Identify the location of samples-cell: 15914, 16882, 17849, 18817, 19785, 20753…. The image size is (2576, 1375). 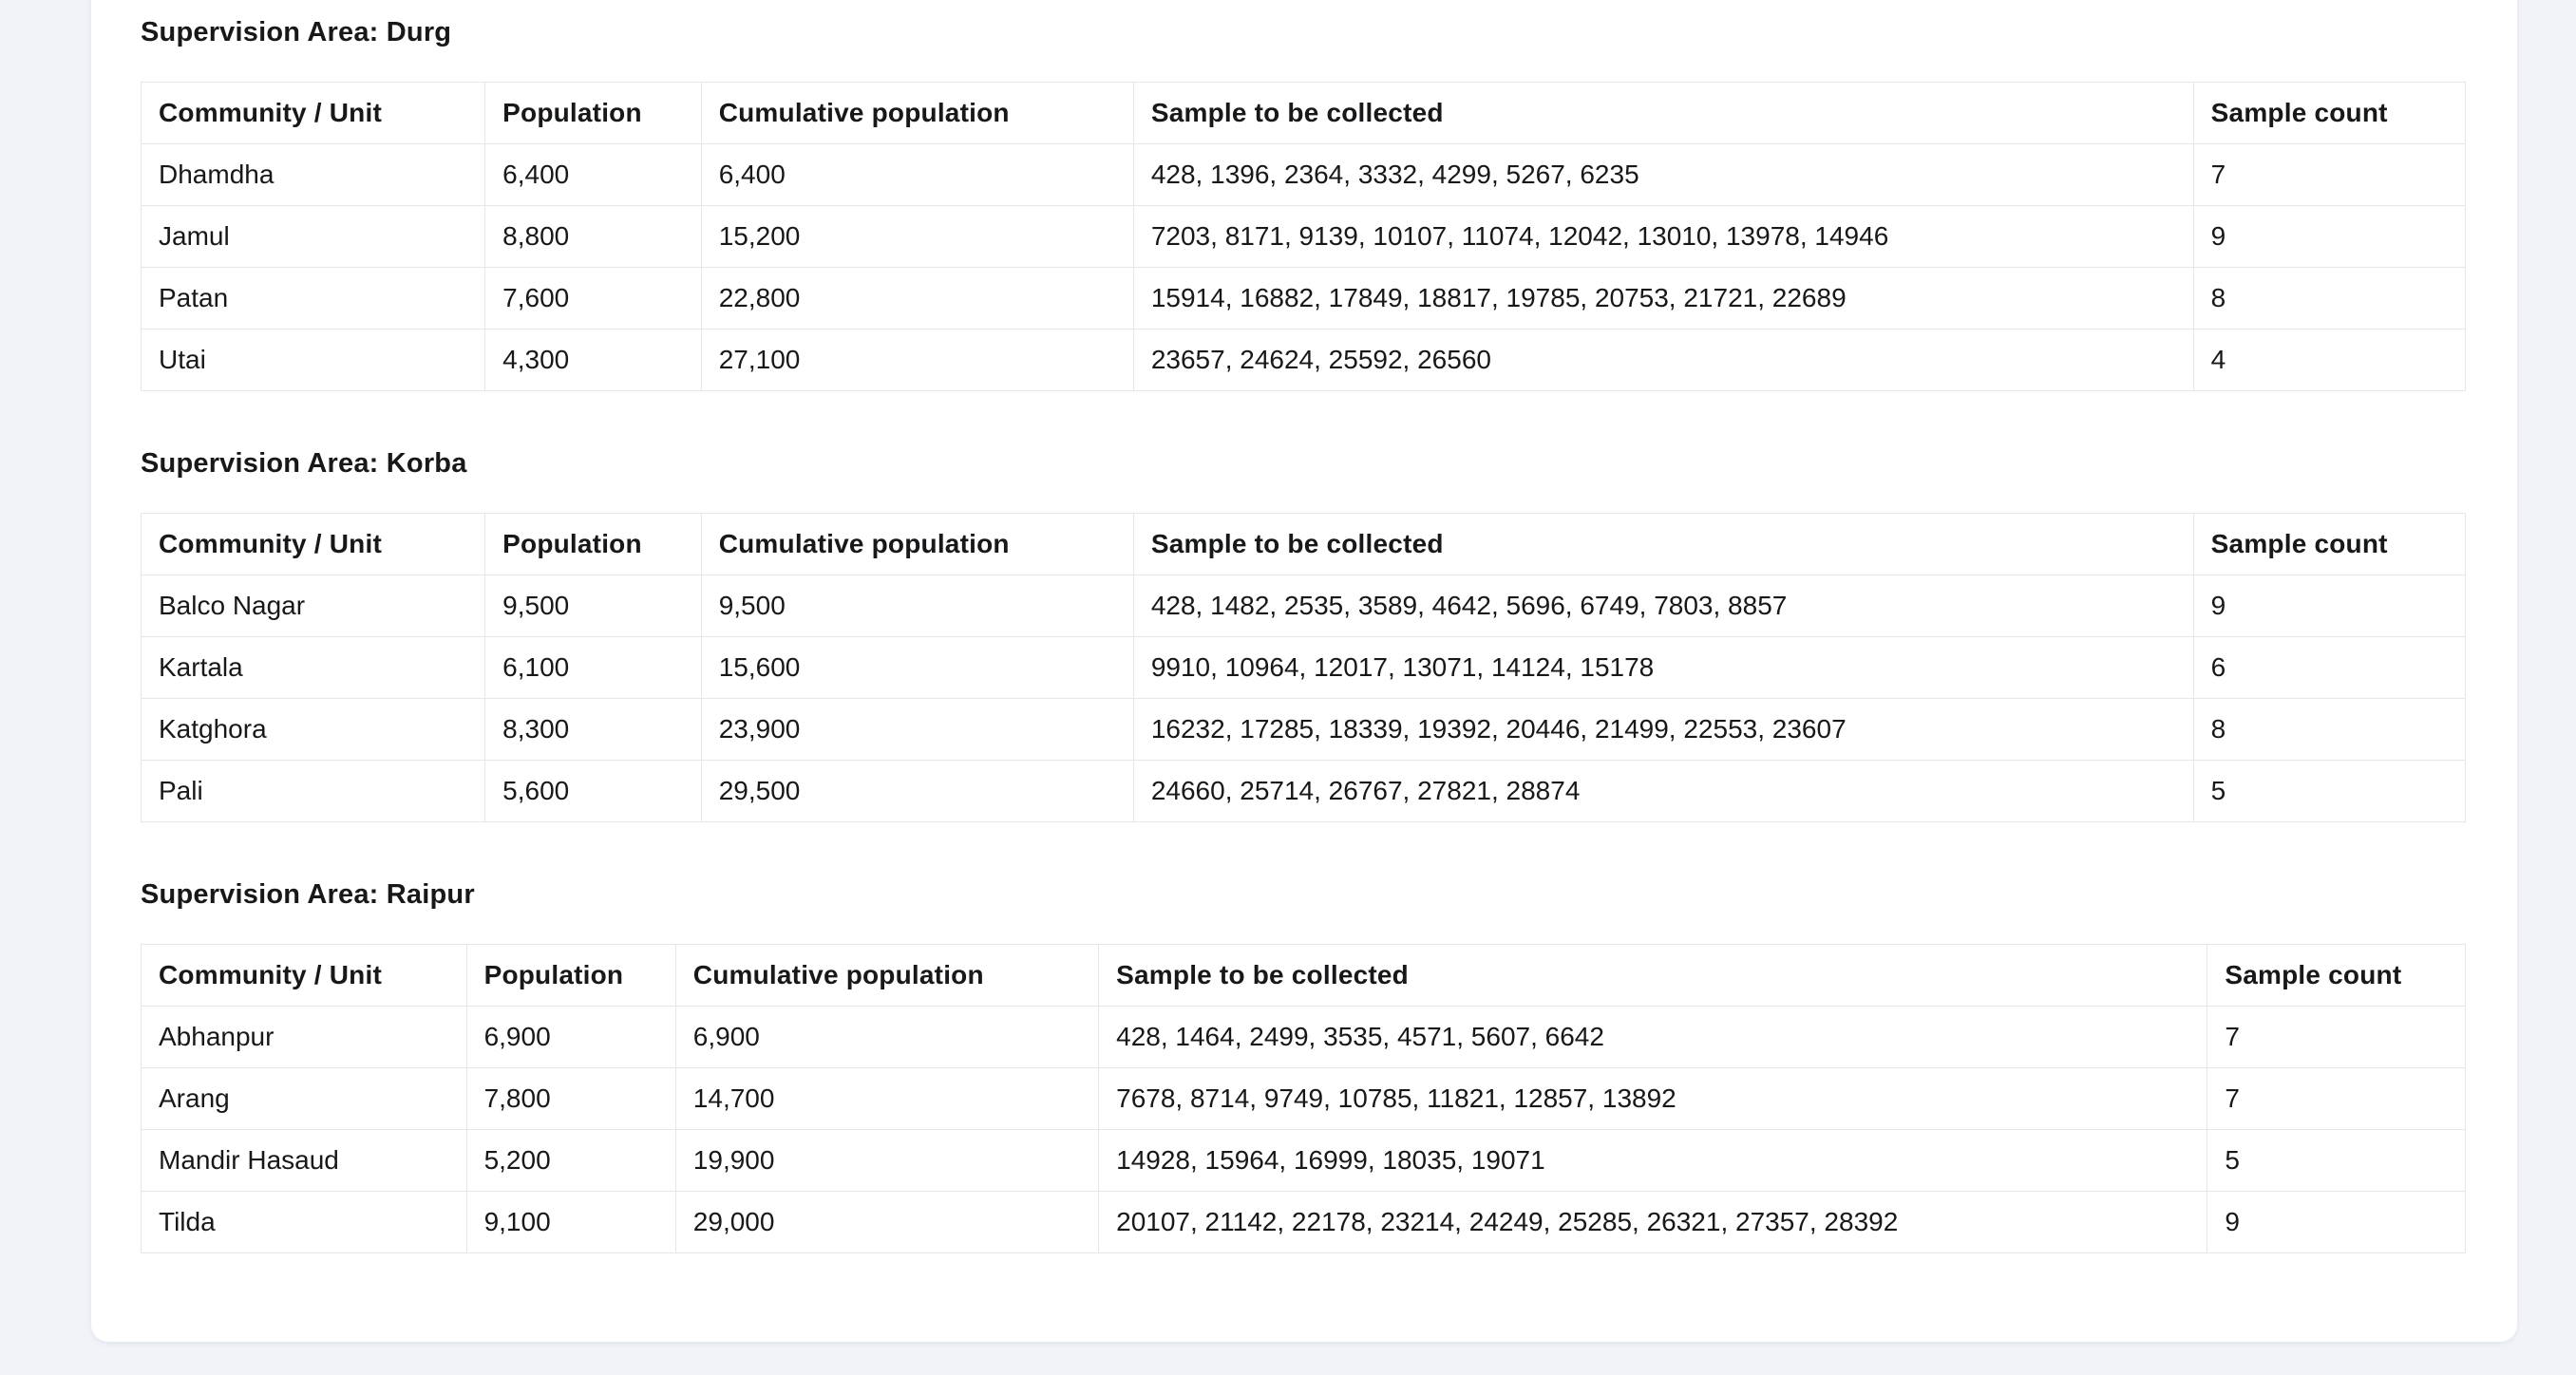
(1663, 298).